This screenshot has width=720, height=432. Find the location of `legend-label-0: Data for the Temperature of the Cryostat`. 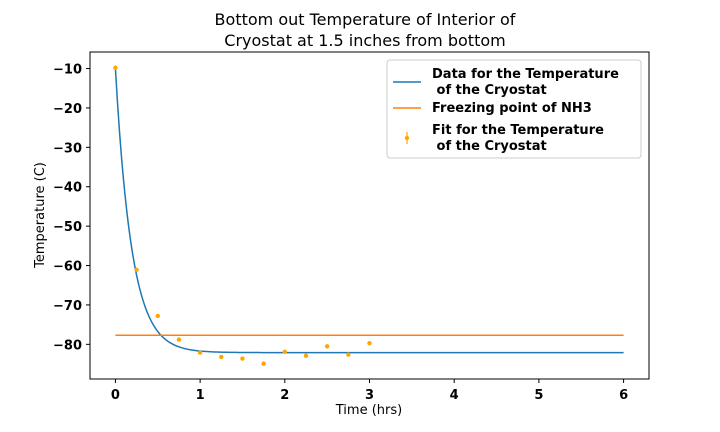

legend-label-0: Data for the Temperature of the Cryostat is located at coordinates (525, 82).